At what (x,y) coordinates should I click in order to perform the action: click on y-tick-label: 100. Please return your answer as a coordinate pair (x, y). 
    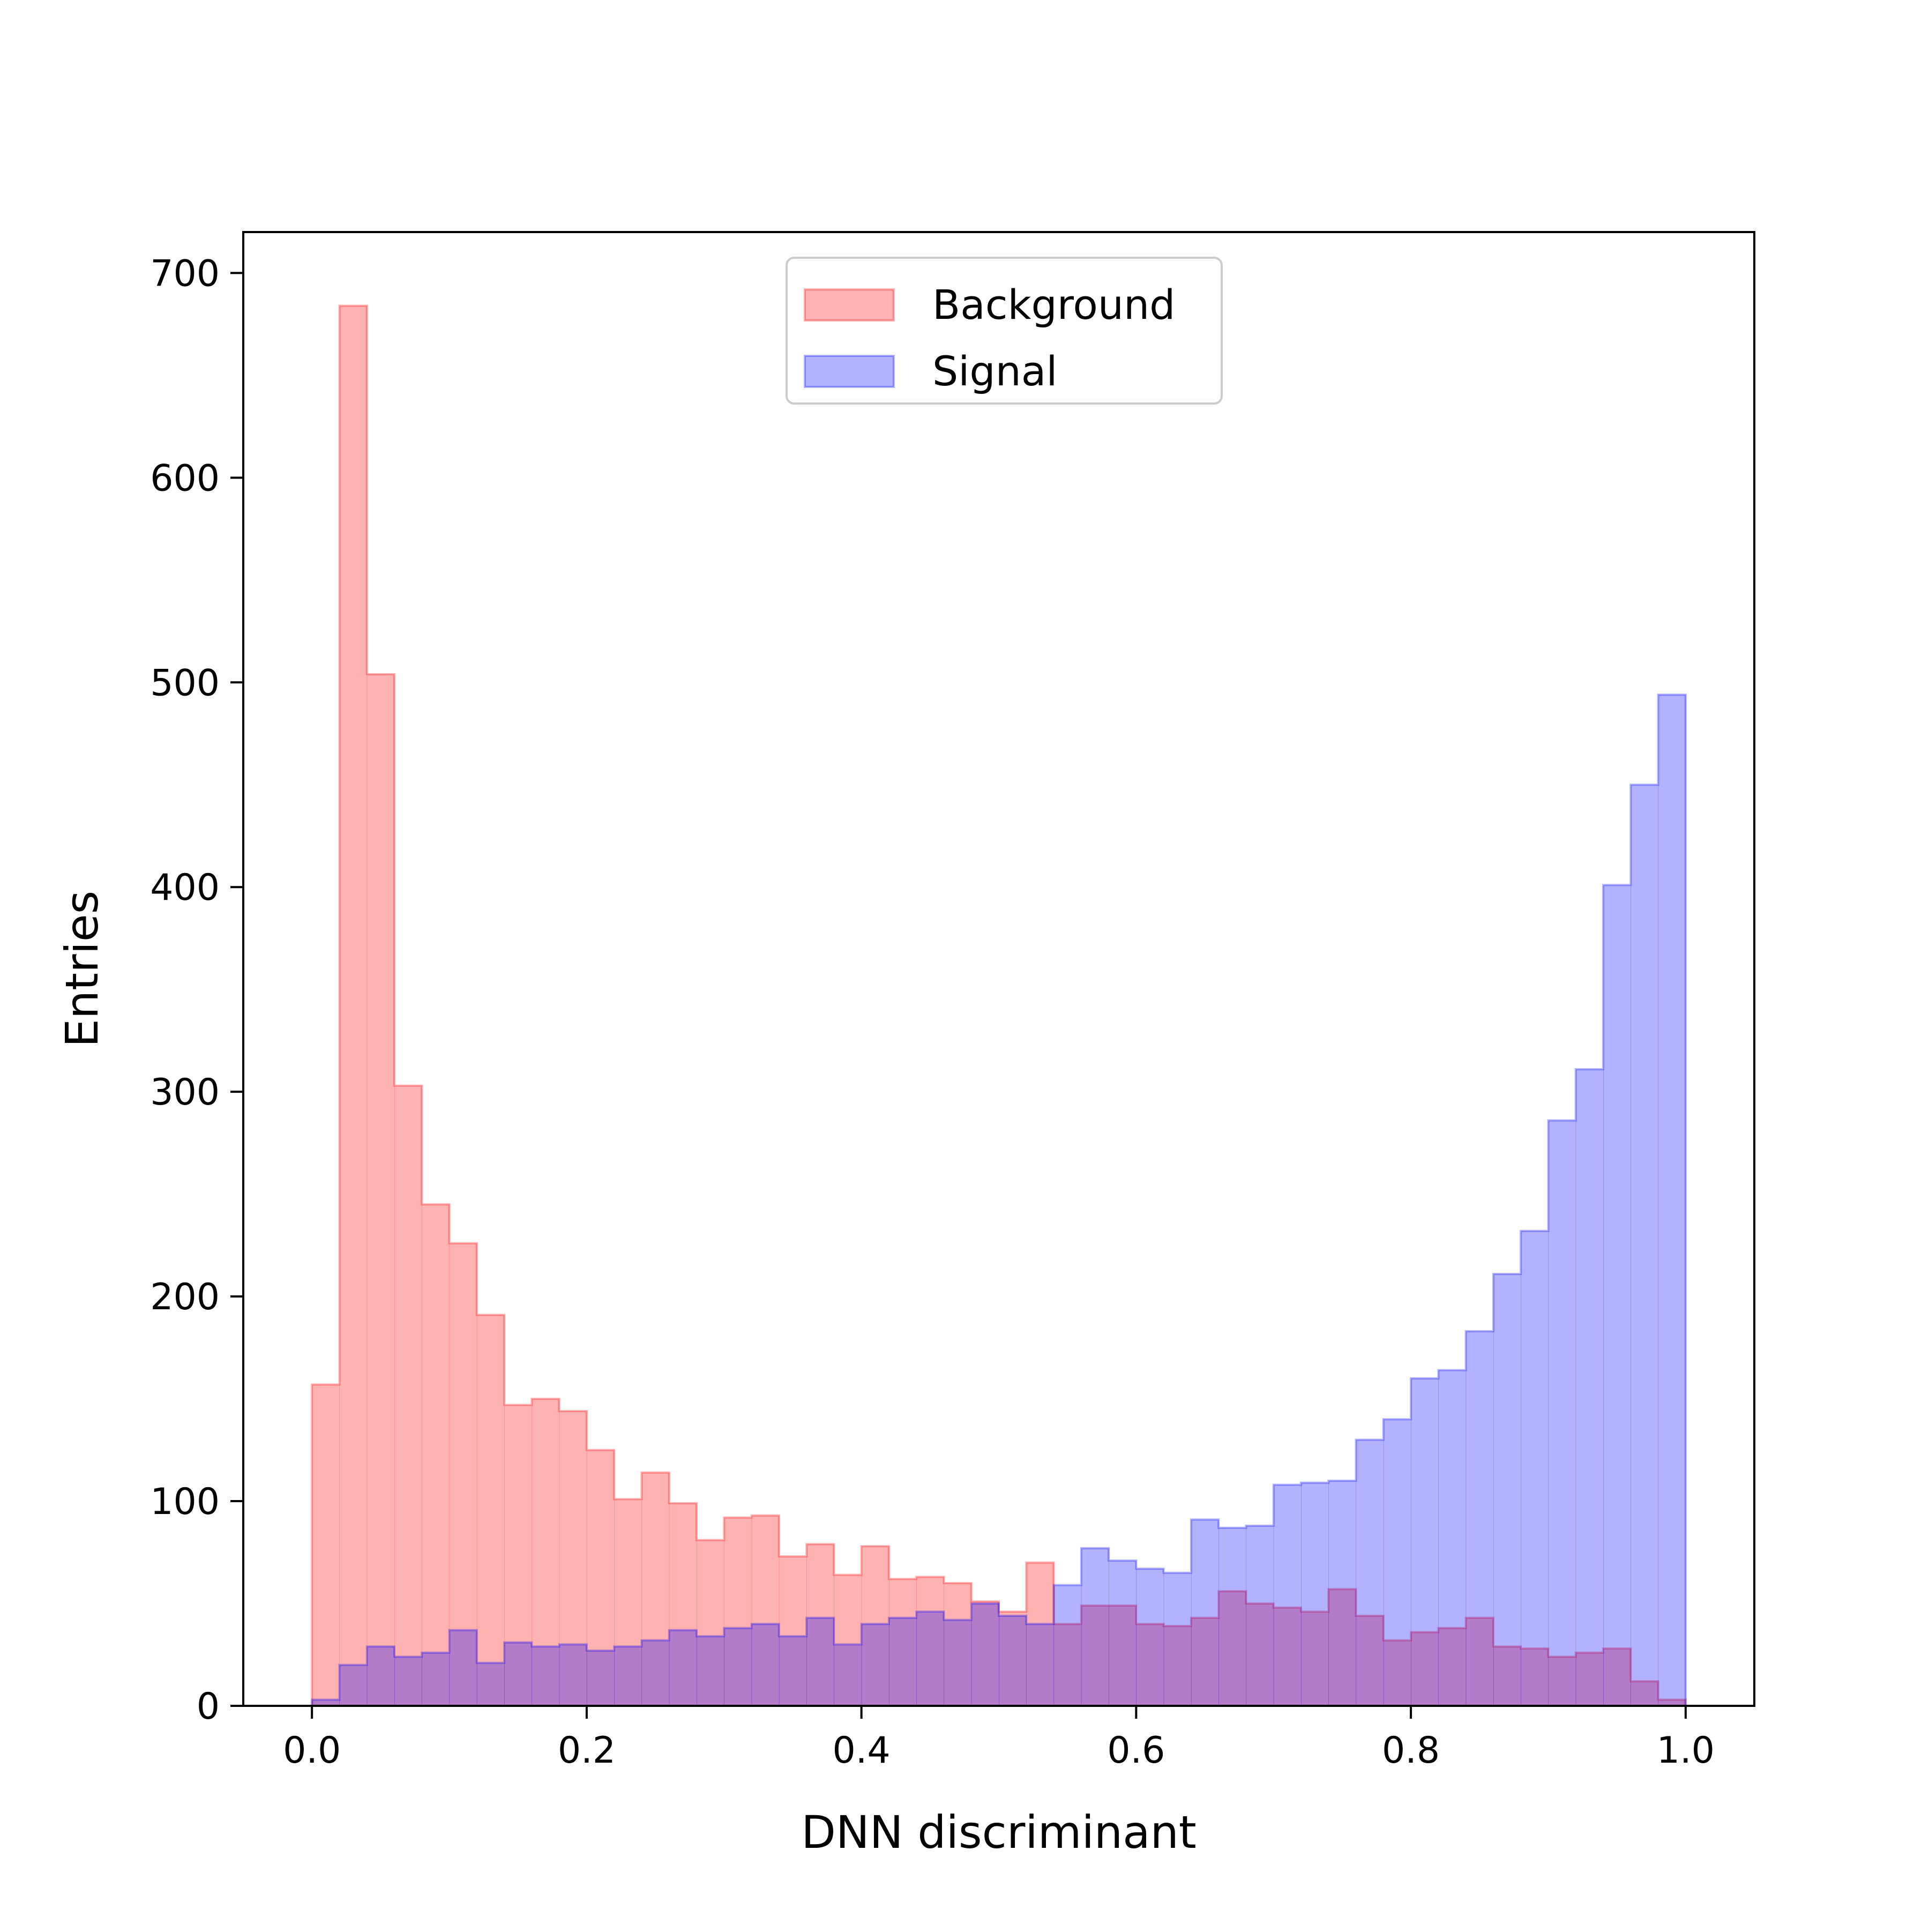
    Looking at the image, I should click on (185, 1502).